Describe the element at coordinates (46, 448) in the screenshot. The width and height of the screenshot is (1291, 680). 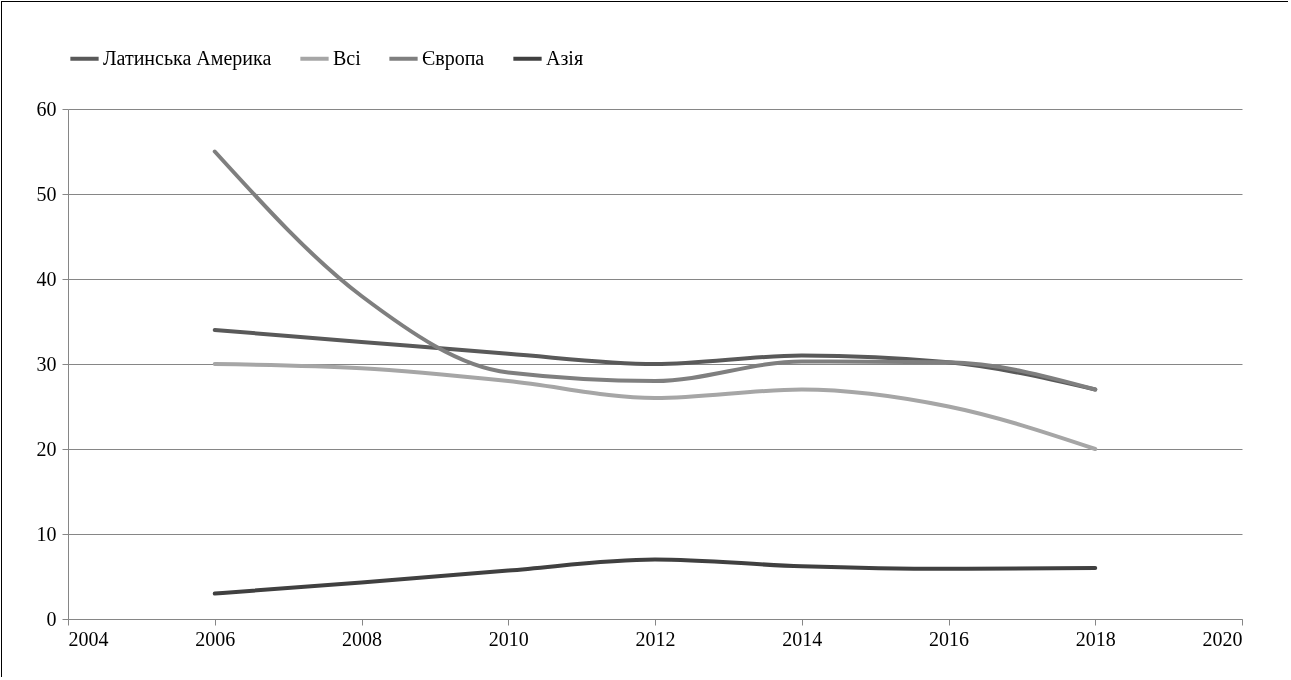
I see `y-tick-label: 20` at that location.